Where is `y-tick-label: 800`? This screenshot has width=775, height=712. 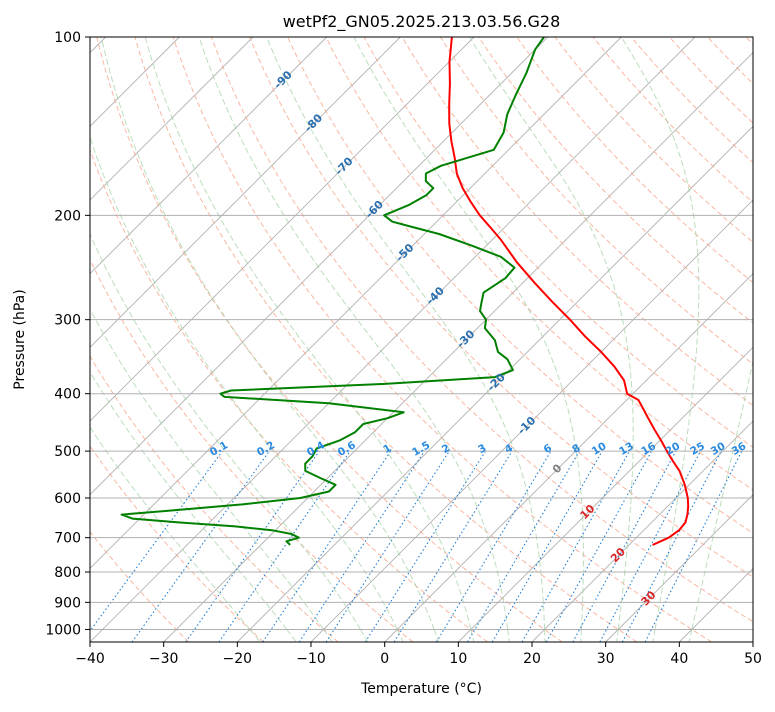 y-tick-label: 800 is located at coordinates (67, 573).